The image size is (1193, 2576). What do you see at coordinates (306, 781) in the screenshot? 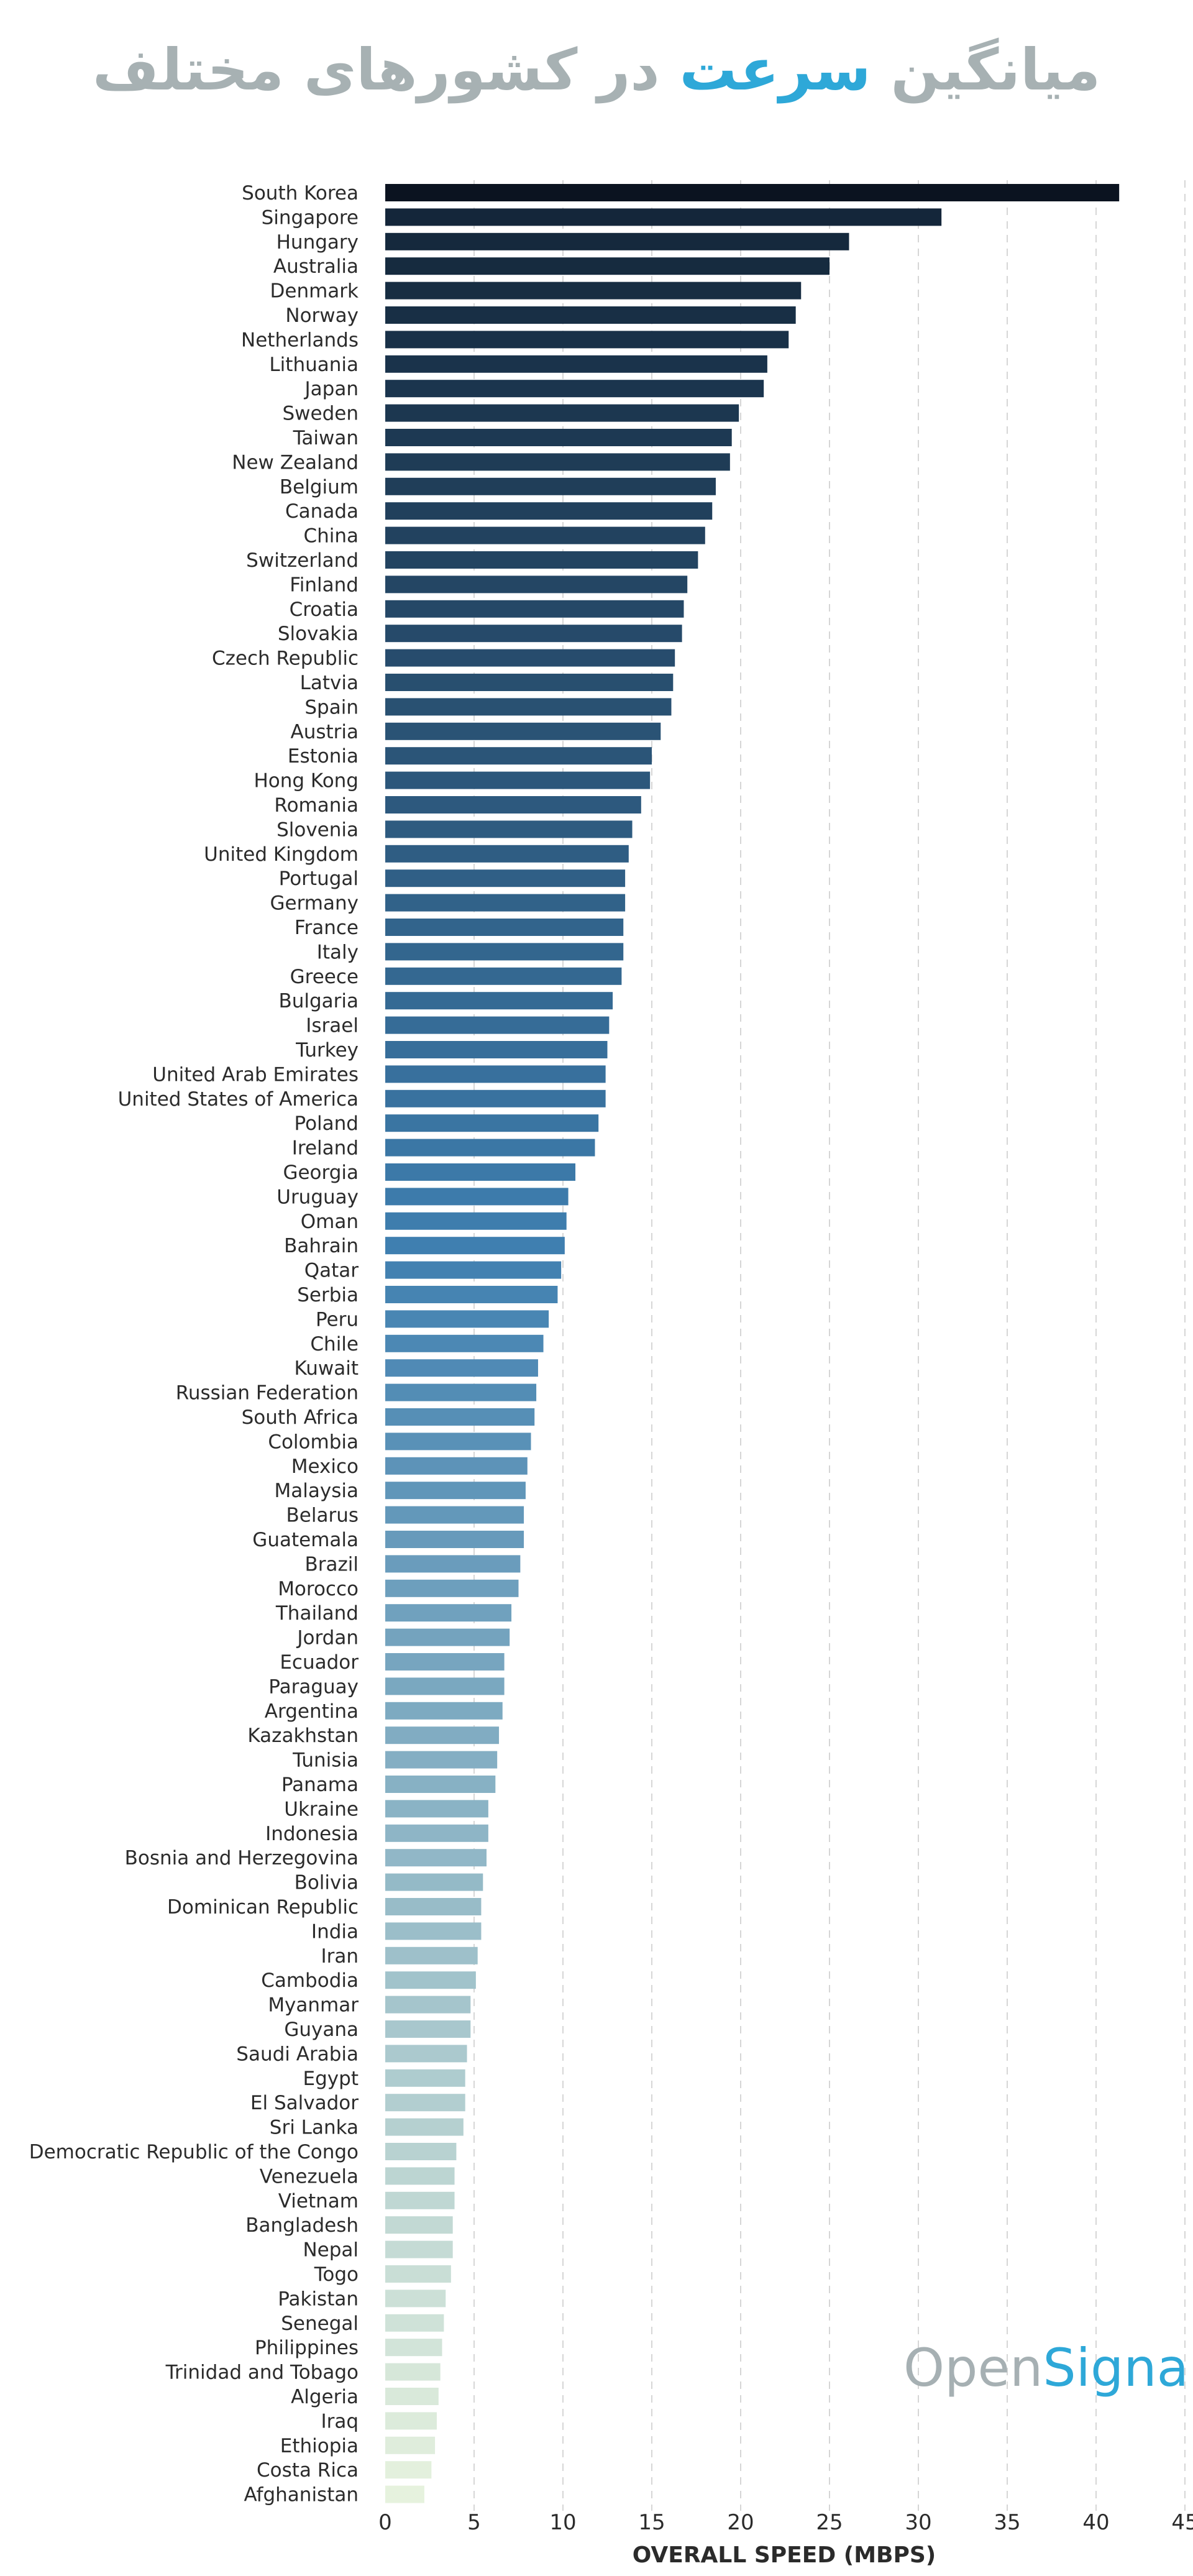
I see `category-label-24: Hong Kong` at bounding box center [306, 781].